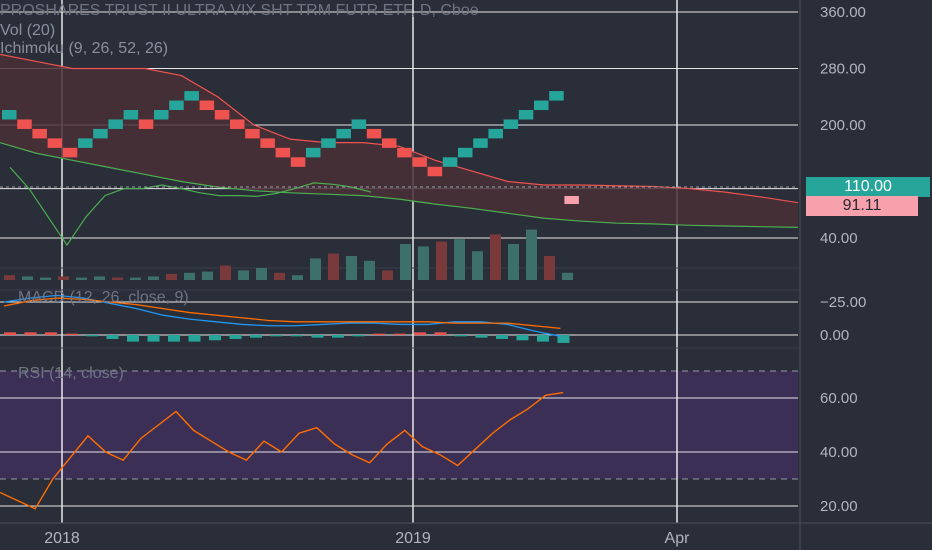 This screenshot has height=550, width=932. Describe the element at coordinates (678, 538) in the screenshot. I see `date-label: Apr` at that location.